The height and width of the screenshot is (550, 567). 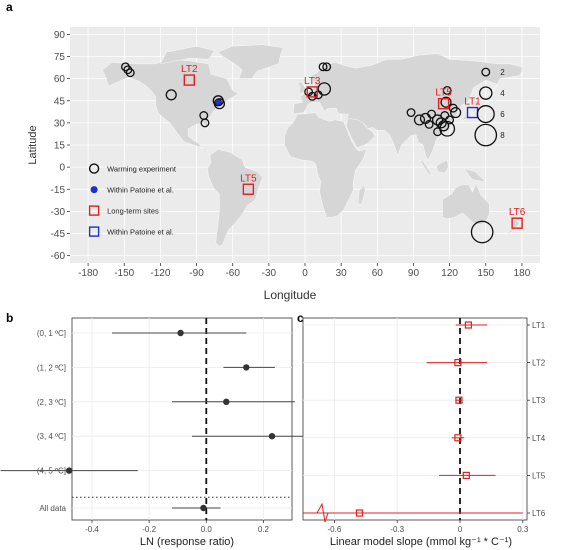 What do you see at coordinates (302, 87) in the screenshot?
I see `land-great-britain` at bounding box center [302, 87].